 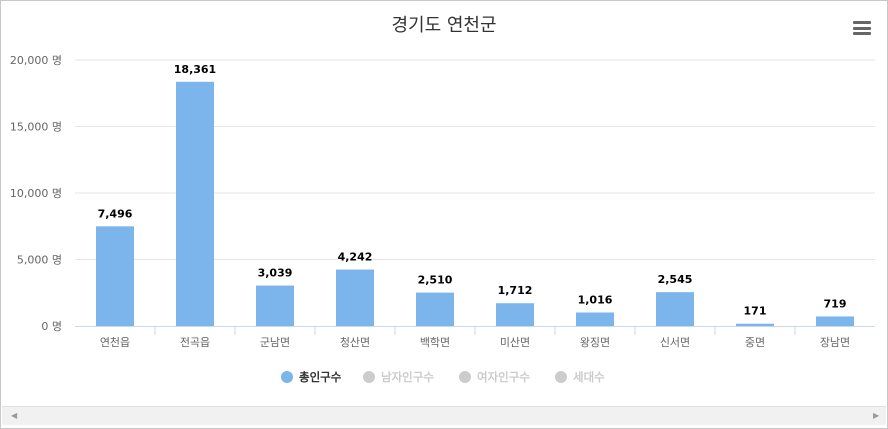 I want to click on x-tick-label: 중면, so click(x=755, y=342).